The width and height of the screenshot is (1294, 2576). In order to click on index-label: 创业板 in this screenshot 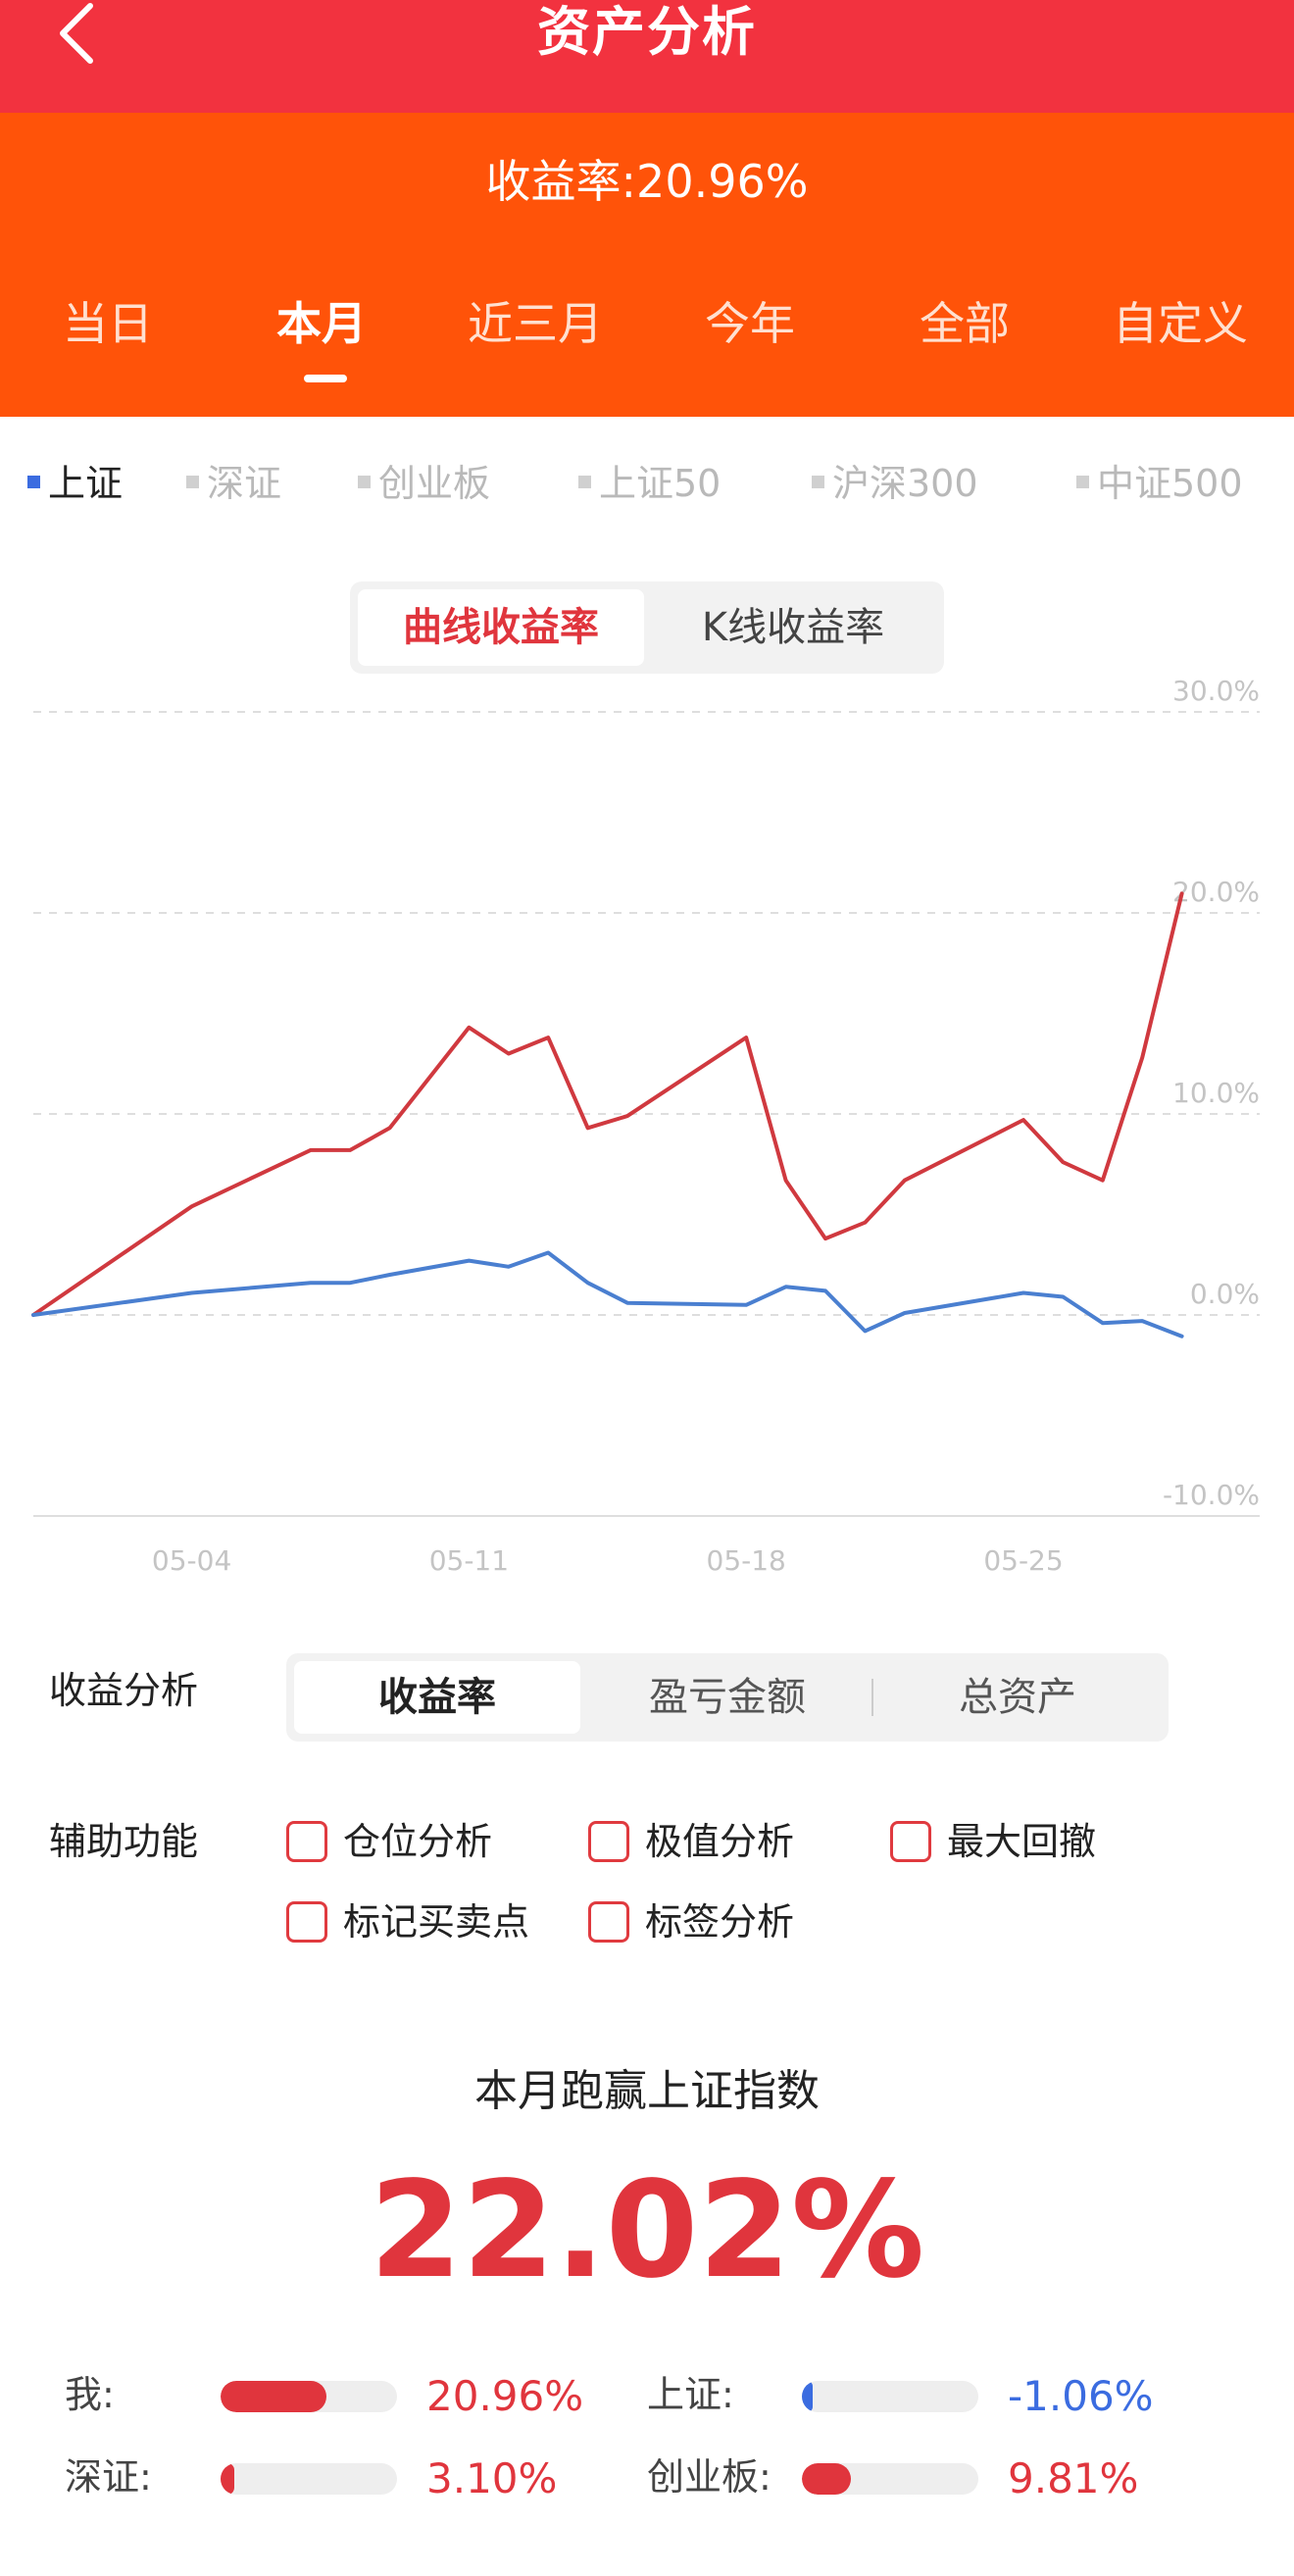, I will do `click(434, 483)`.